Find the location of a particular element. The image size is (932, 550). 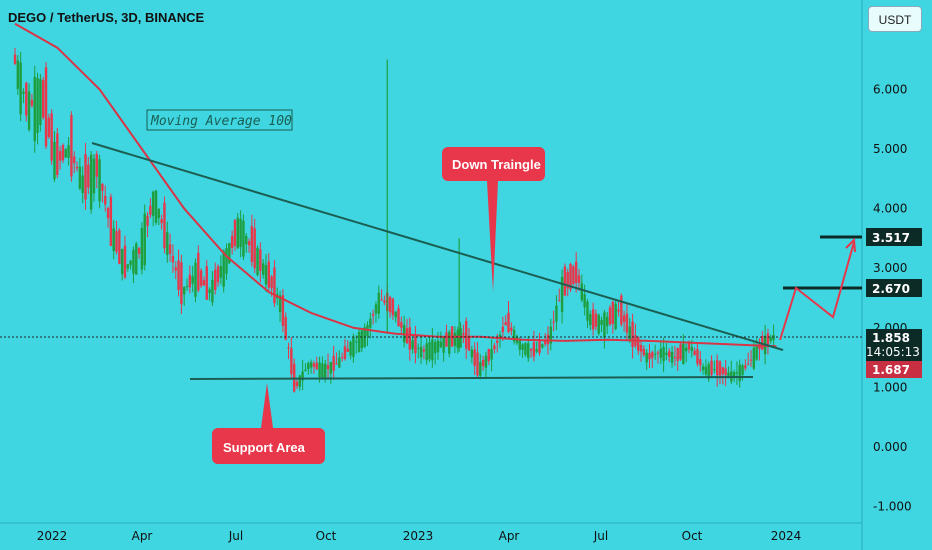

triangle-callout-text: Down Traingle is located at coordinates (496, 164).